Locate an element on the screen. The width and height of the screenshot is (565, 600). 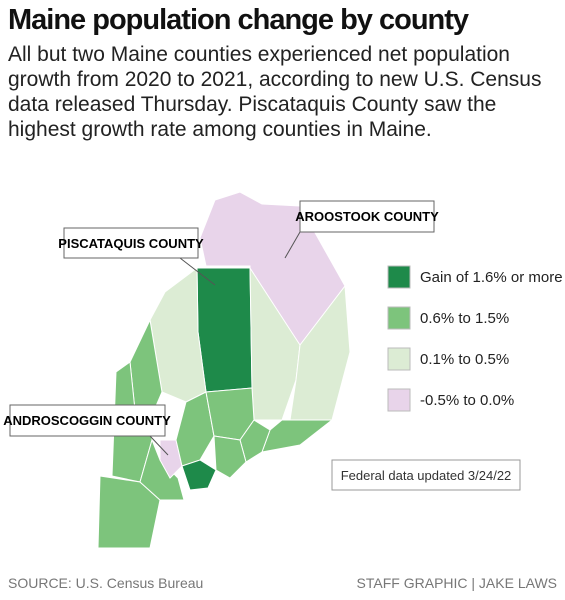
note-box is located at coordinates (426, 475).